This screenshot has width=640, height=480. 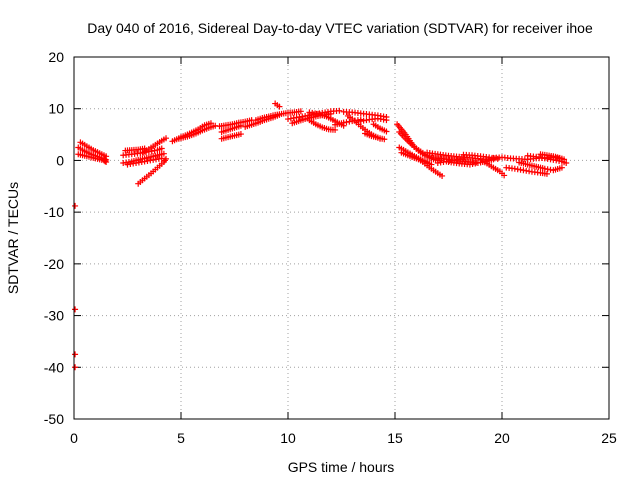 I want to click on x-tick-label: 20, so click(x=502, y=438).